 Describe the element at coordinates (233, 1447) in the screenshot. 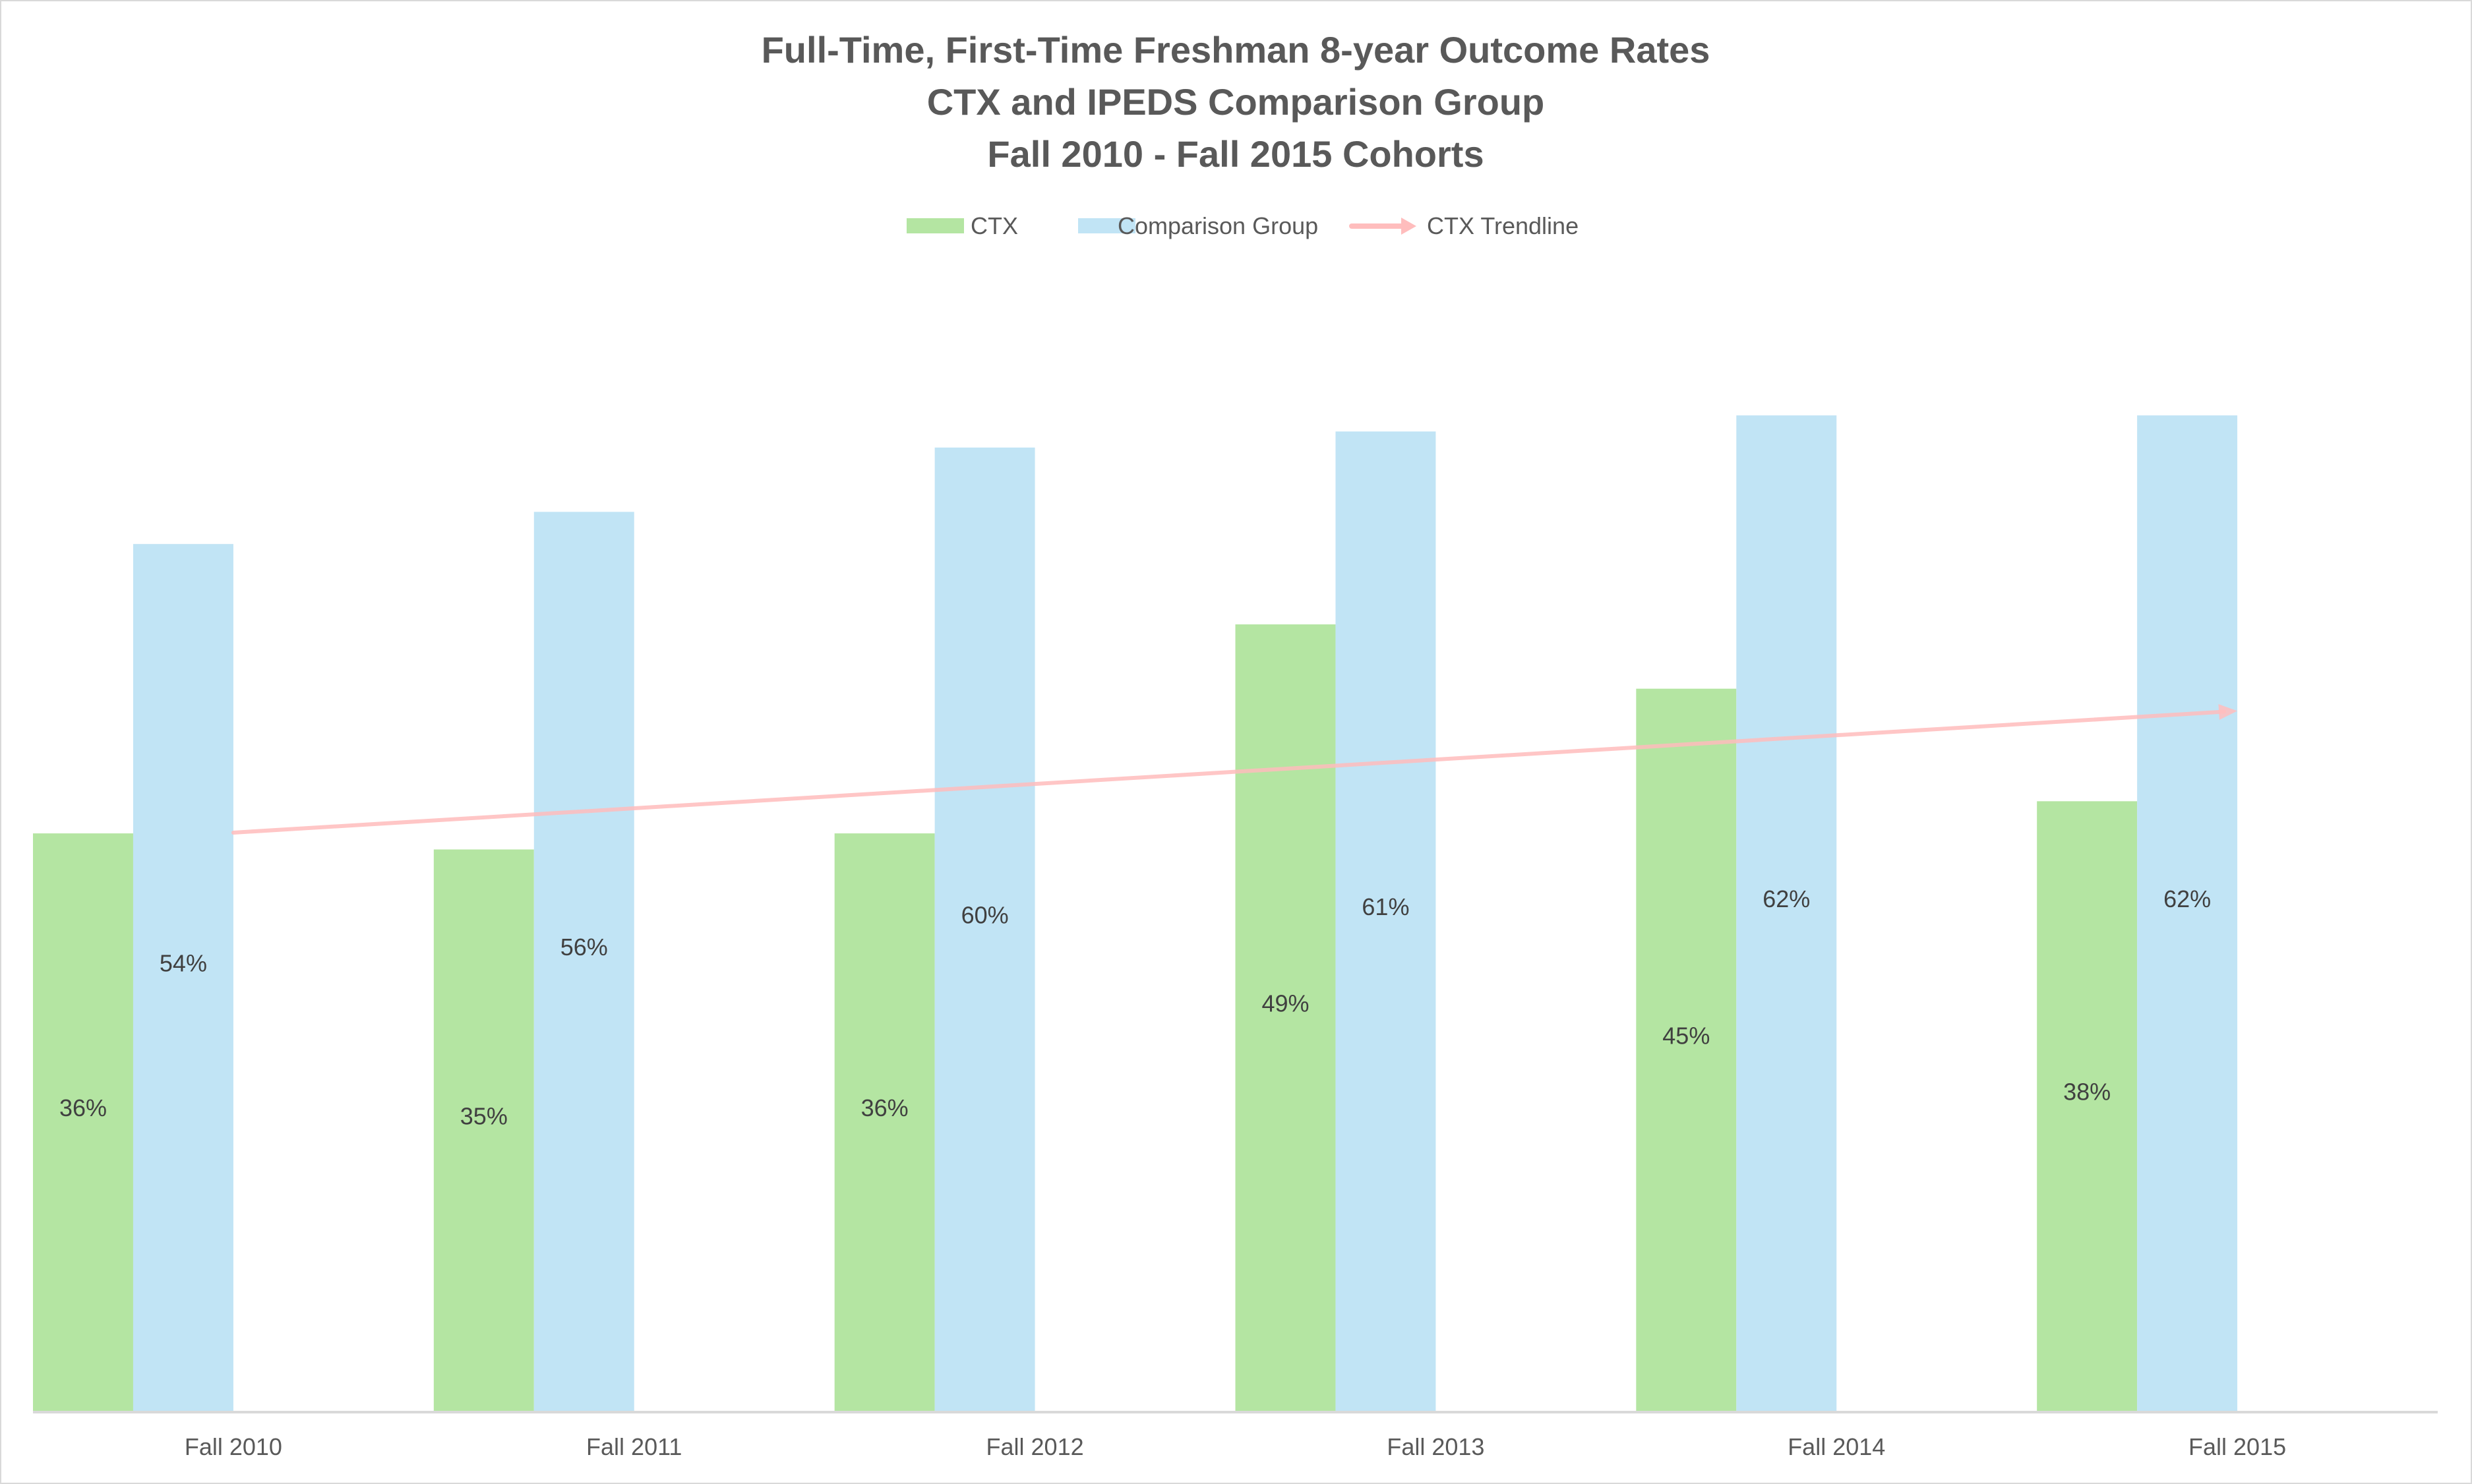

I see `x-tick-label: Fall 2010` at that location.